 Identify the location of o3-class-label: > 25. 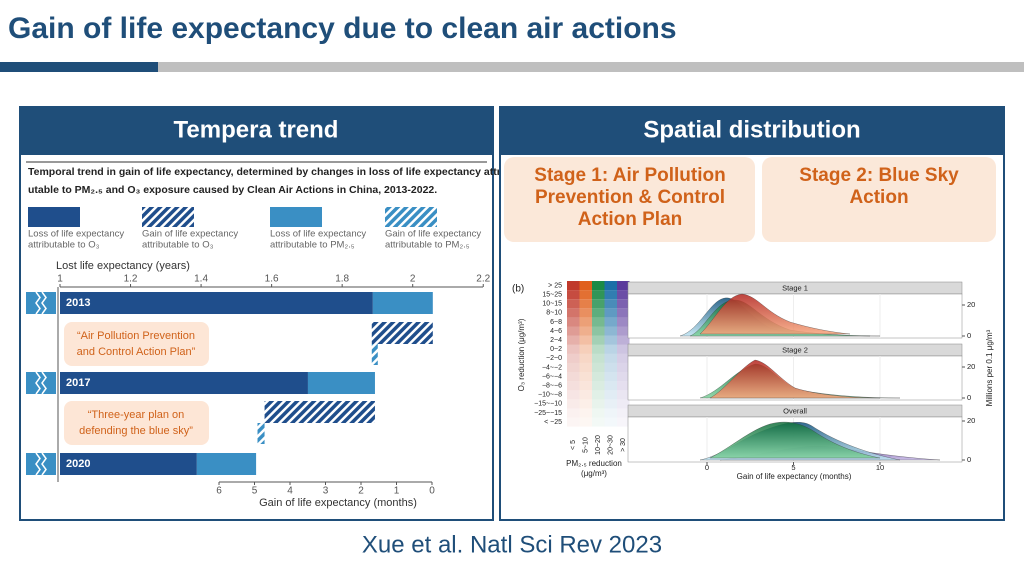
(555, 285).